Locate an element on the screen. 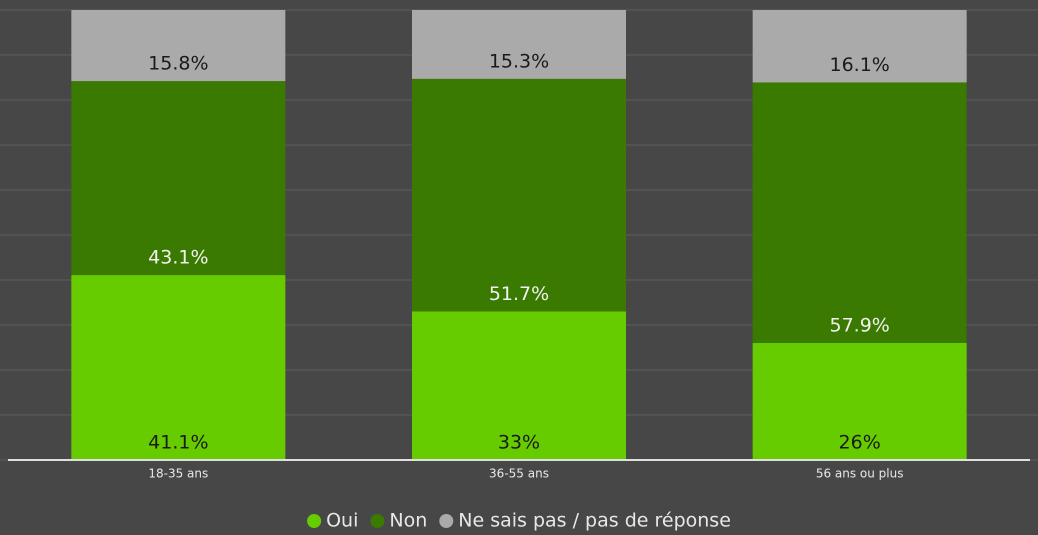  x-tick-label: 56 ans ou plus is located at coordinates (860, 474).